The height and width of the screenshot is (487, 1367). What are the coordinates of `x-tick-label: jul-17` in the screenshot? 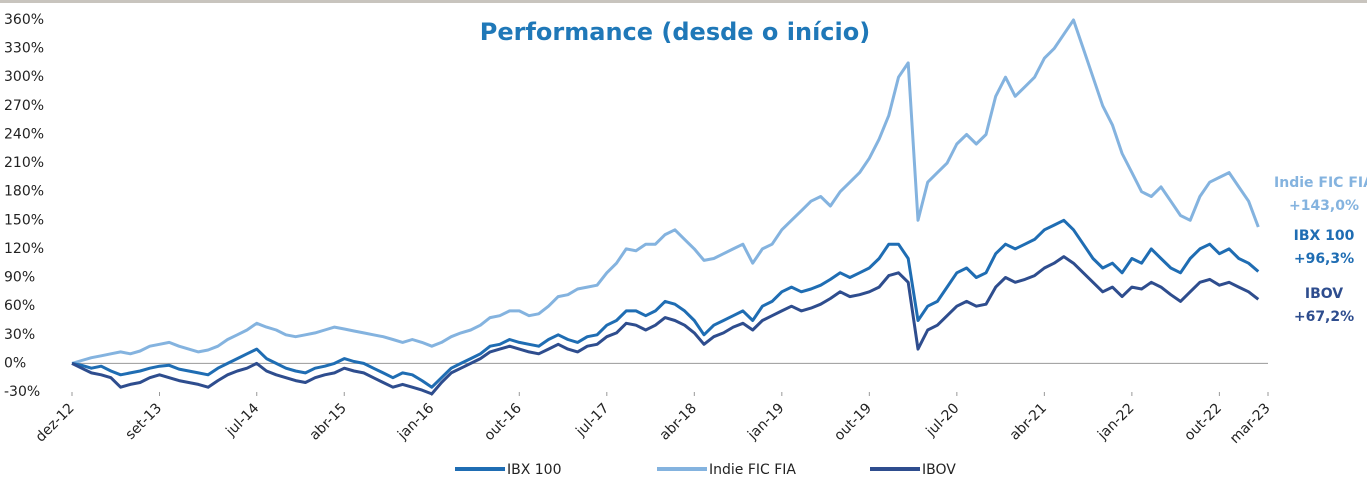 It's located at (592, 420).